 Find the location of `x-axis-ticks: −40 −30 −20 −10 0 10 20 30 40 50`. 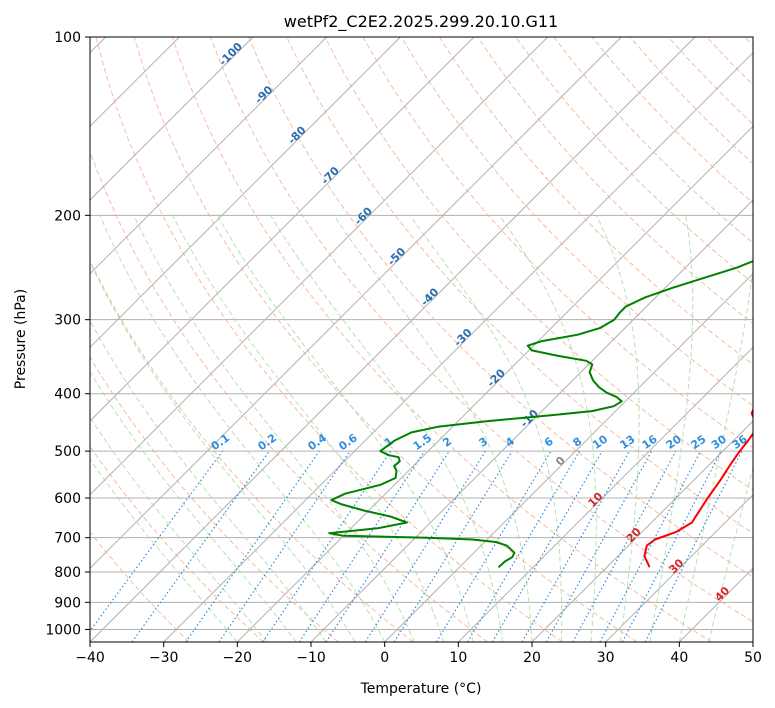

x-axis-ticks: −40 −30 −20 −10 0 10 20 30 40 50 is located at coordinates (418, 654).